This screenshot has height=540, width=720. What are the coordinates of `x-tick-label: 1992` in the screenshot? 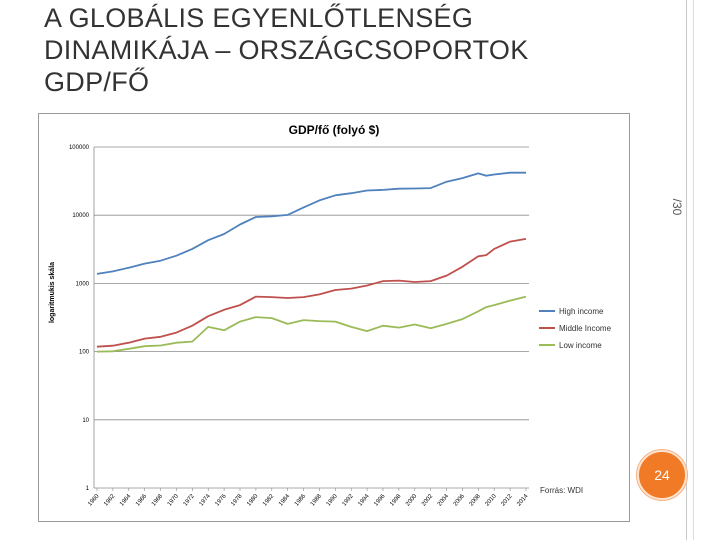 It's located at (349, 500).